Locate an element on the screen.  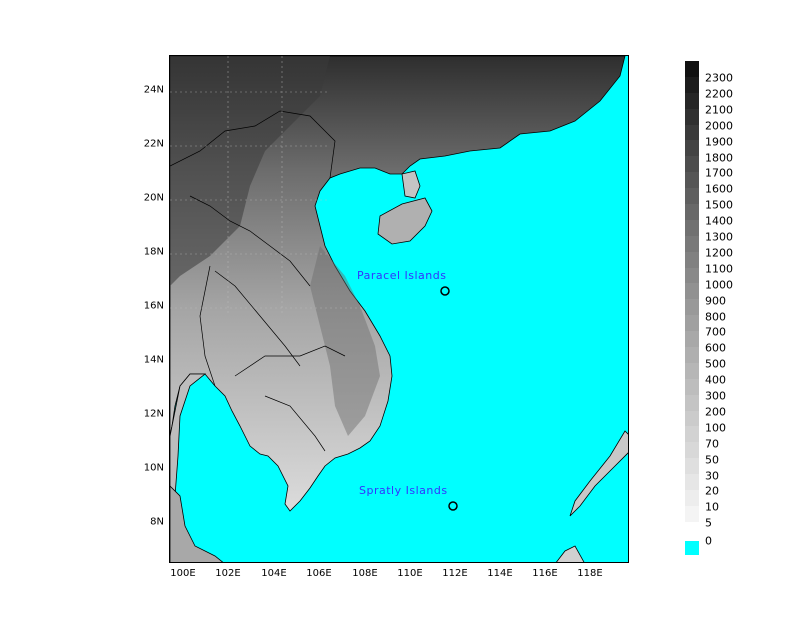
legend-level-label: 1900 is located at coordinates (719, 142).